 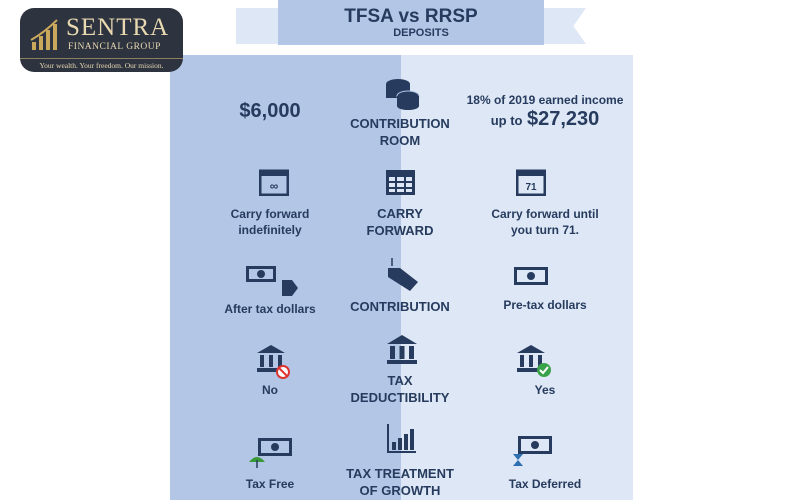 I want to click on coins-icon, so click(x=403, y=94).